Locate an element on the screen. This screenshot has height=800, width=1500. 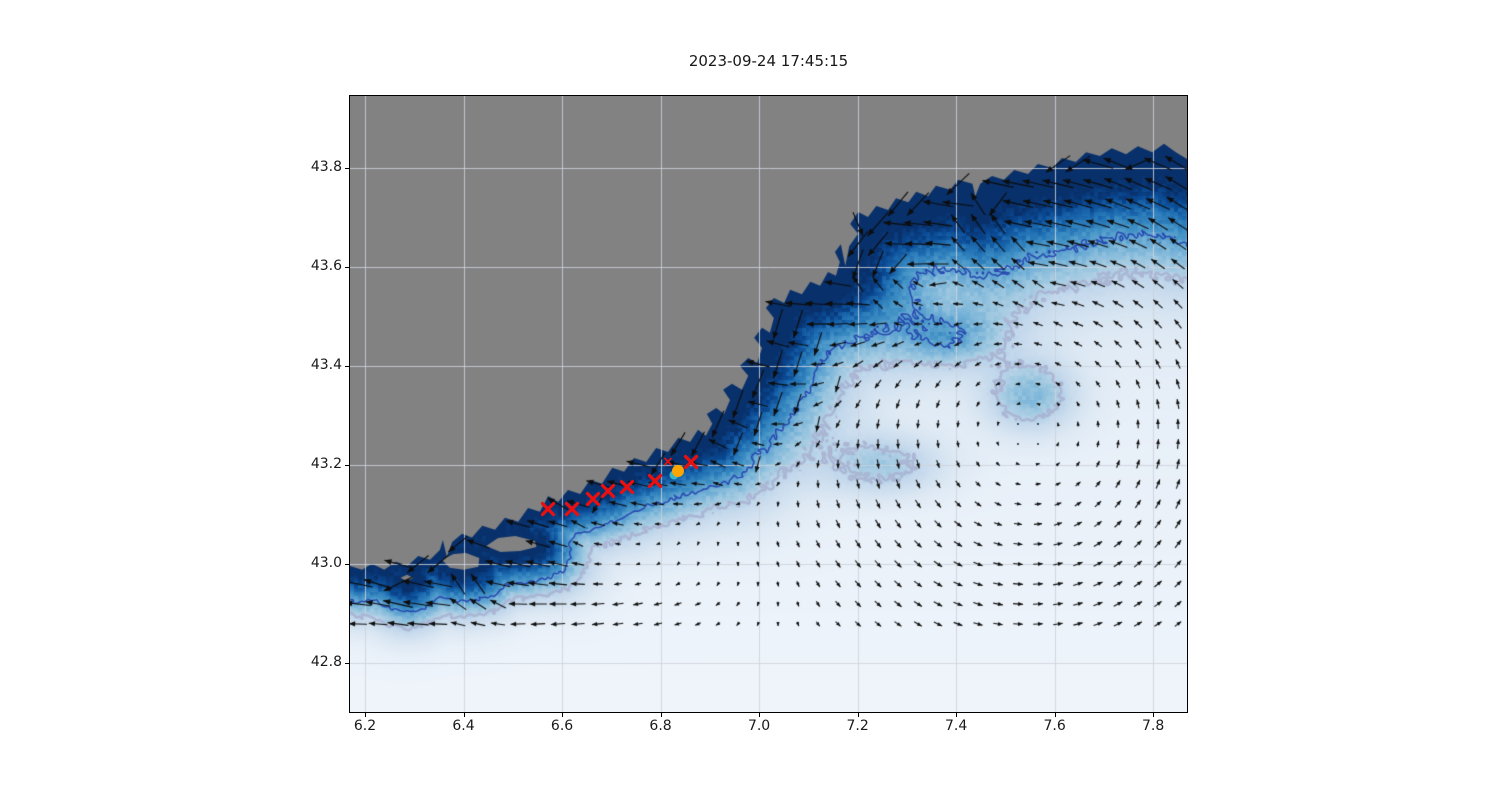
y-tick-label: 42.8 is located at coordinates (326, 661).